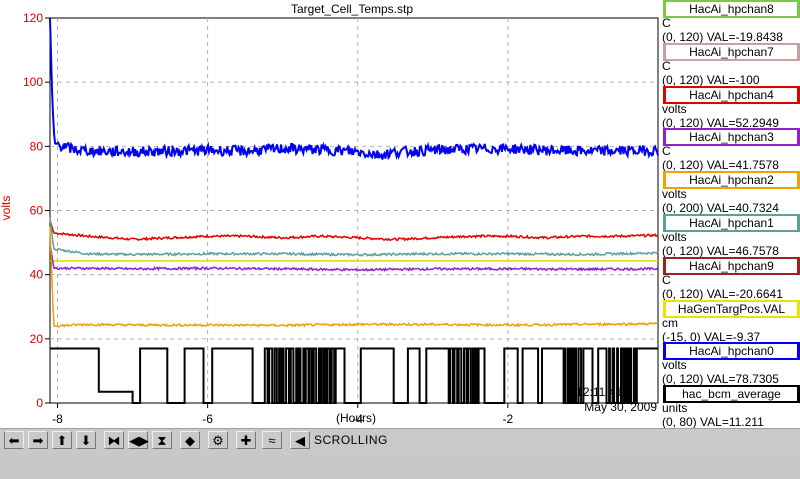  I want to click on zoom-out-y-button: ◆, so click(190, 440).